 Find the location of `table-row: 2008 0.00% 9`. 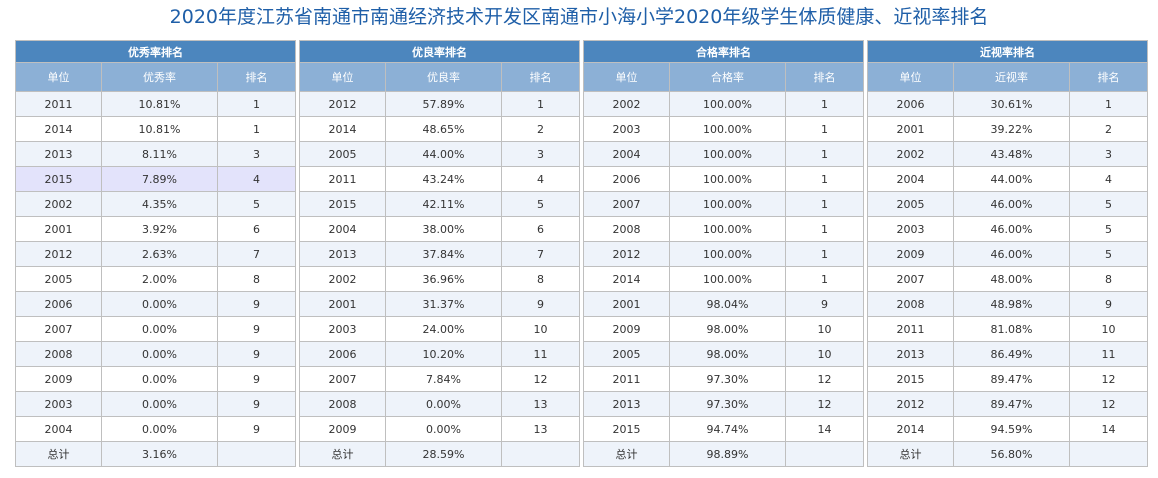

table-row: 2008 0.00% 9 is located at coordinates (156, 354).